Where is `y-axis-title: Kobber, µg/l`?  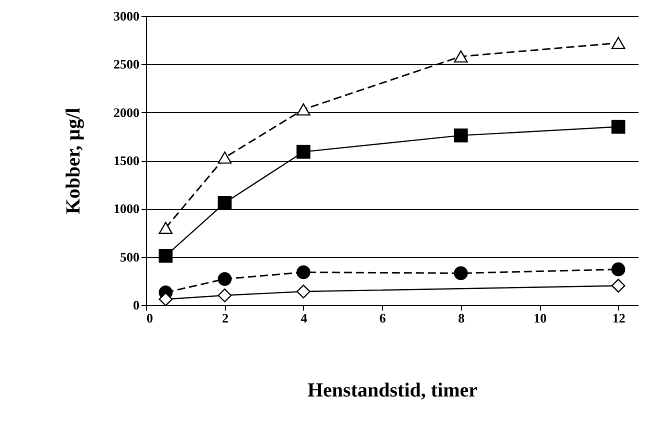 y-axis-title: Kobber, µg/l is located at coordinates (73, 160).